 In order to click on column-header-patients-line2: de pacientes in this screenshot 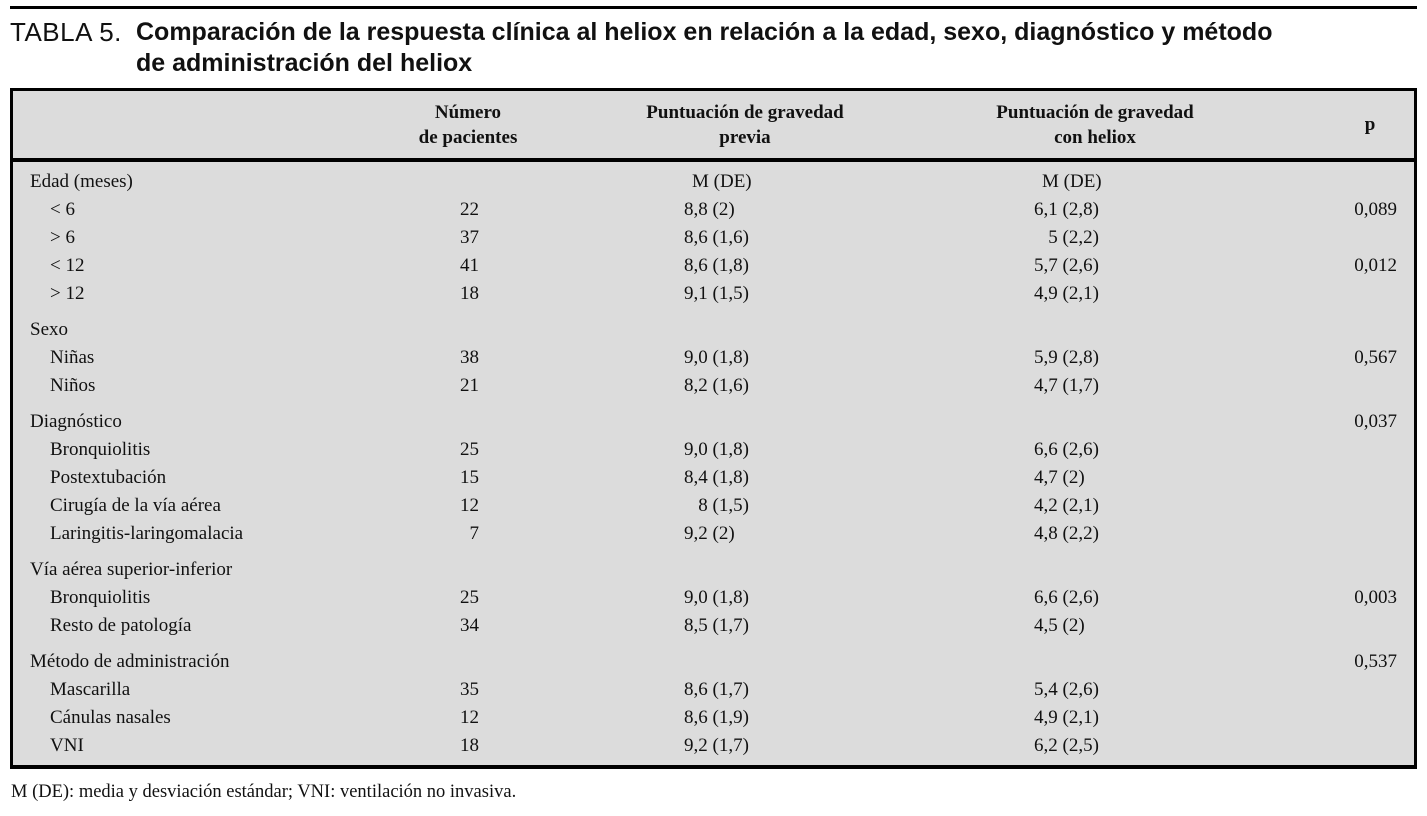, I will do `click(468, 137)`.